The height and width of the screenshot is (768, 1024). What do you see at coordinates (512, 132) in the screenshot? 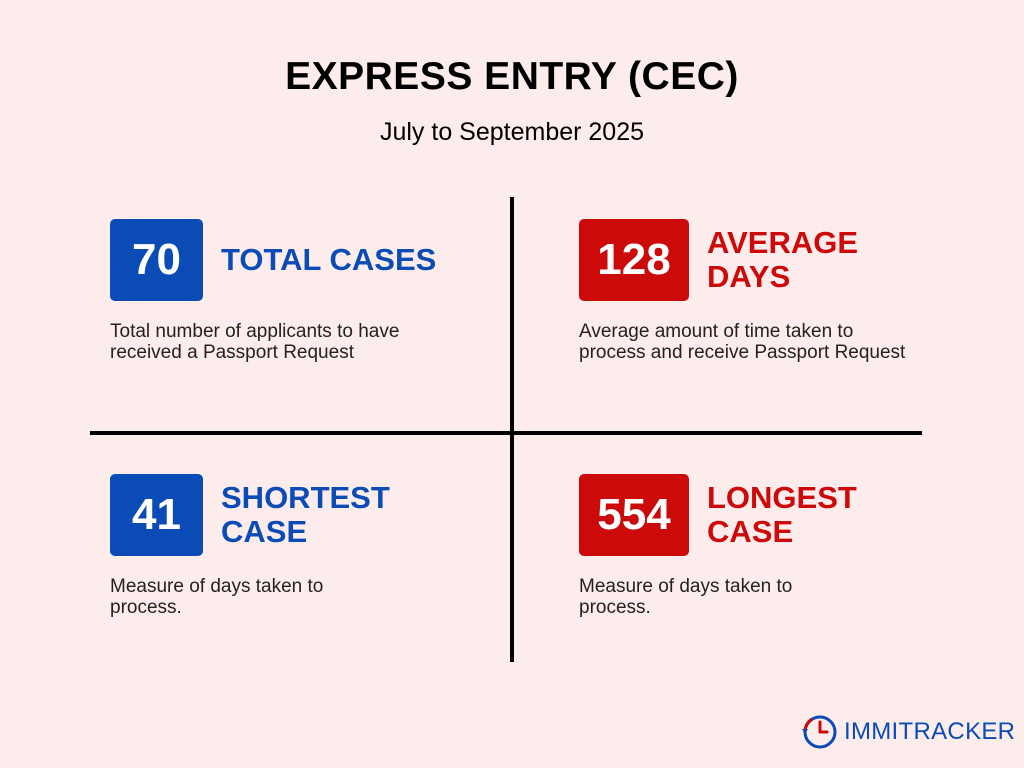
I see `page-subtitle: July to September 2025` at bounding box center [512, 132].